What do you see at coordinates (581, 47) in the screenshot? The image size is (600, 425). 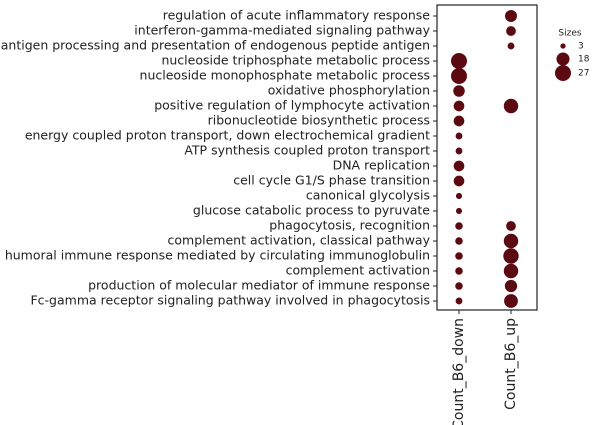 I see `legend-label: 3` at bounding box center [581, 47].